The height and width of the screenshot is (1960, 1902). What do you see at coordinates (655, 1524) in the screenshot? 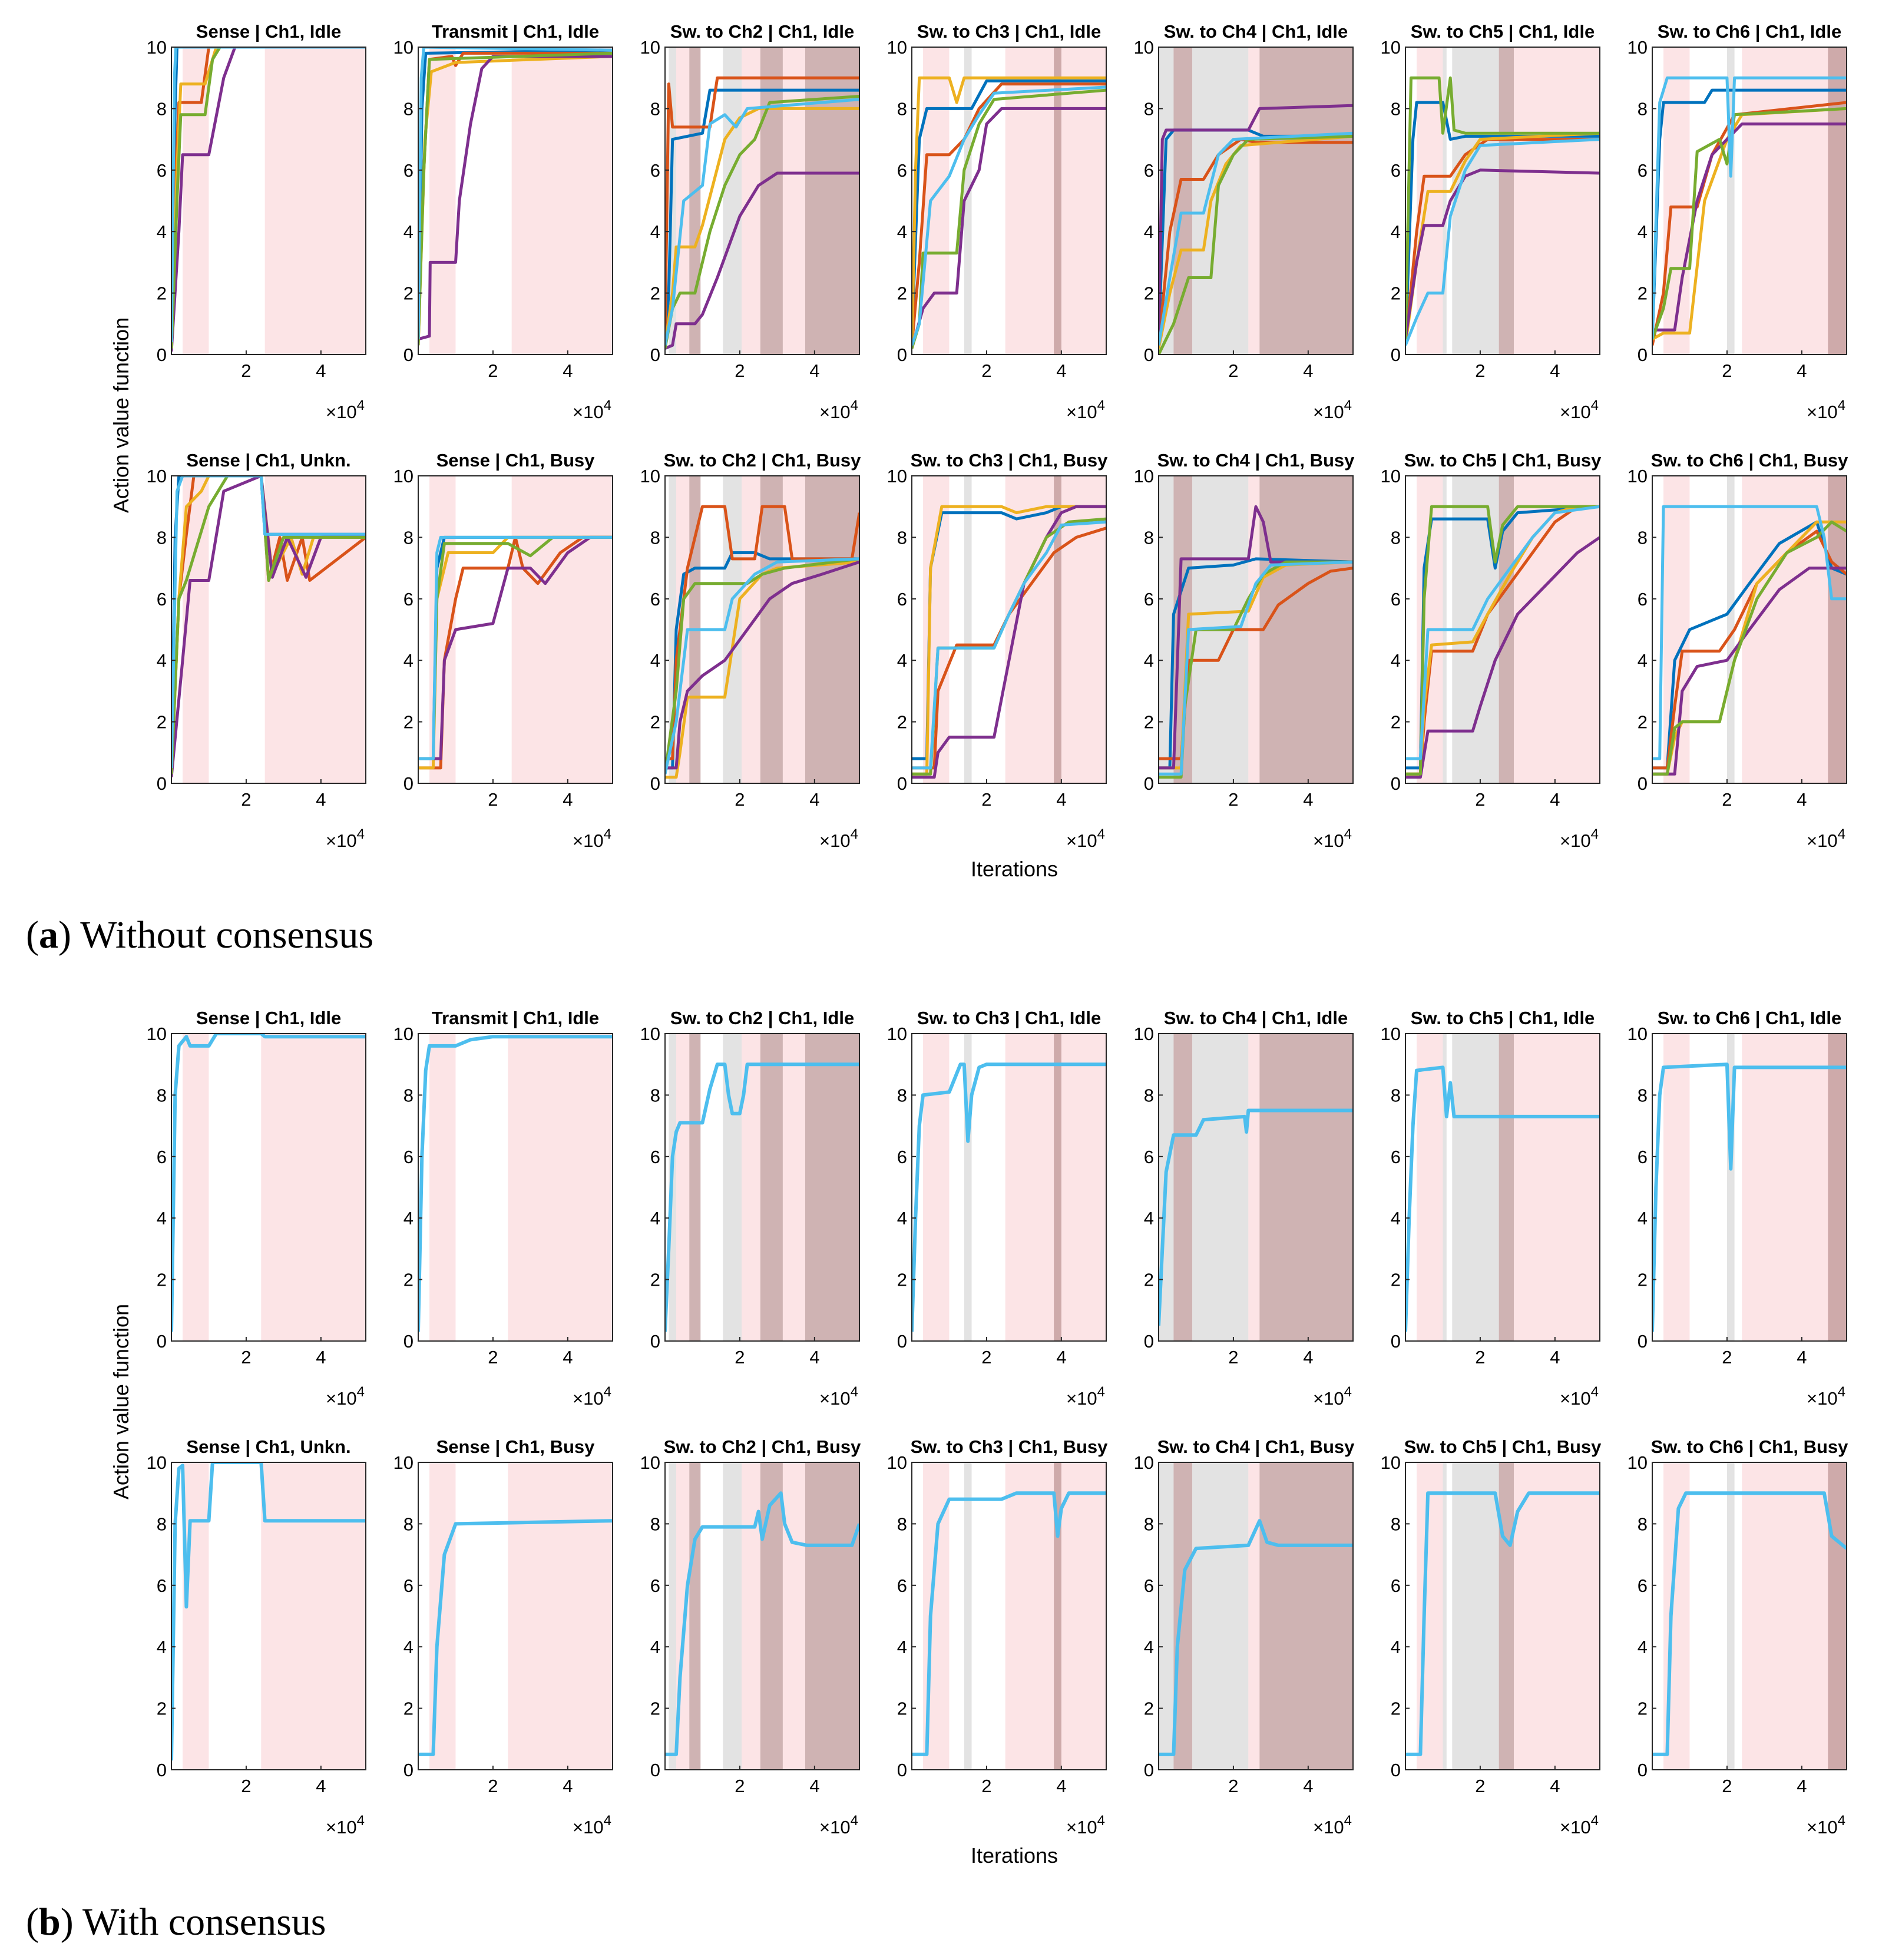
I see `figb-panel-10-ytick-label: 8` at bounding box center [655, 1524].